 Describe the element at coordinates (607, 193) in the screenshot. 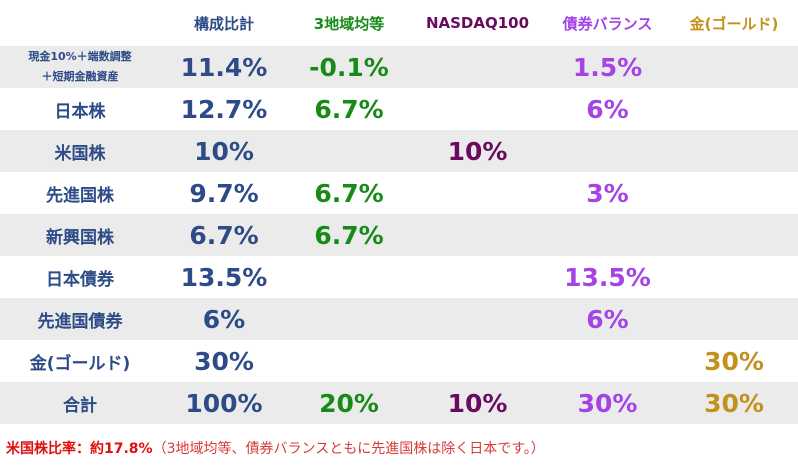

I see `cell: 3%` at that location.